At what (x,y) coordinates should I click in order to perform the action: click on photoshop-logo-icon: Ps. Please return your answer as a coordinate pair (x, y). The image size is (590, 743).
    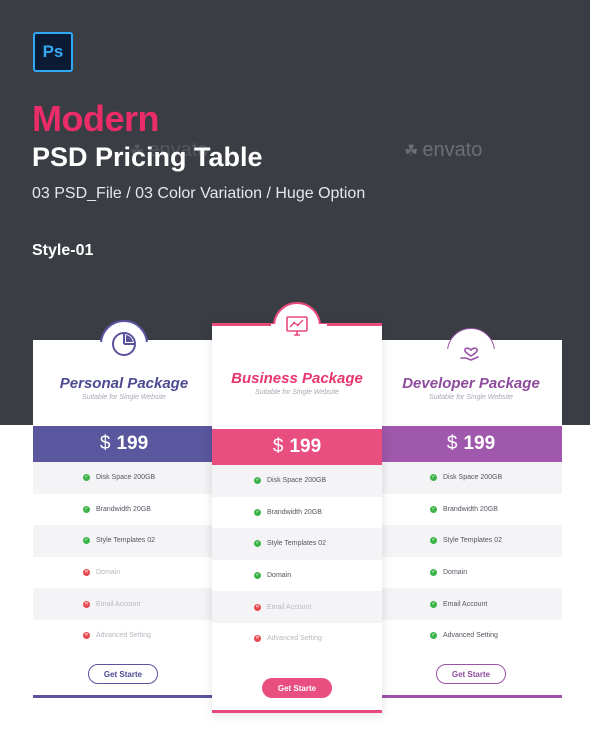
    Looking at the image, I should click on (53, 52).